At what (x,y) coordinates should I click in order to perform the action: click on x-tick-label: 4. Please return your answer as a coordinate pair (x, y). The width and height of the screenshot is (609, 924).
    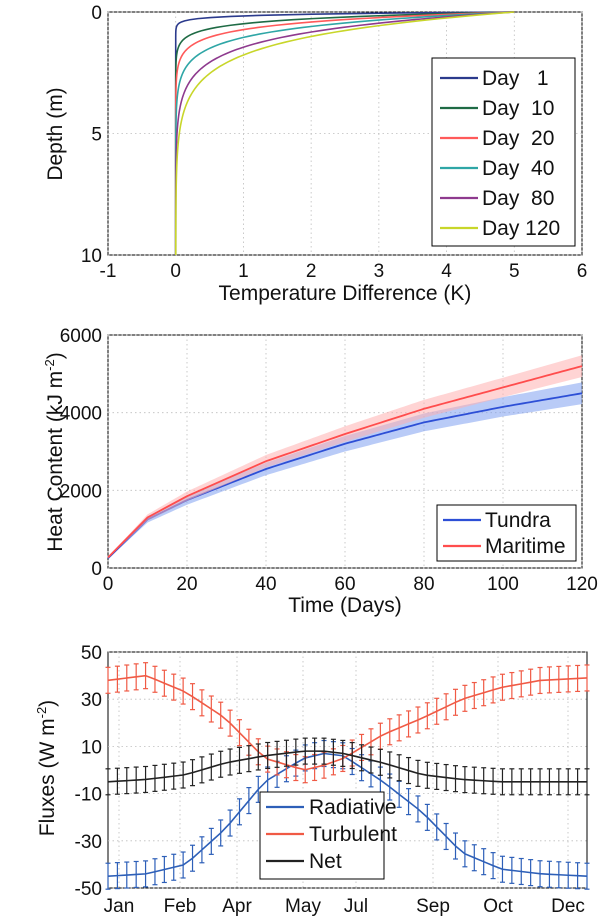
    Looking at the image, I should click on (446, 271).